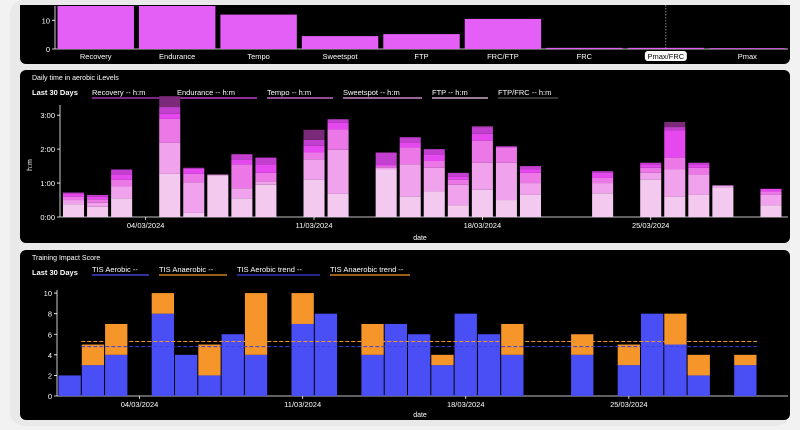  Describe the element at coordinates (665, 56) in the screenshot. I see `category-label: Pmax/FRC` at that location.